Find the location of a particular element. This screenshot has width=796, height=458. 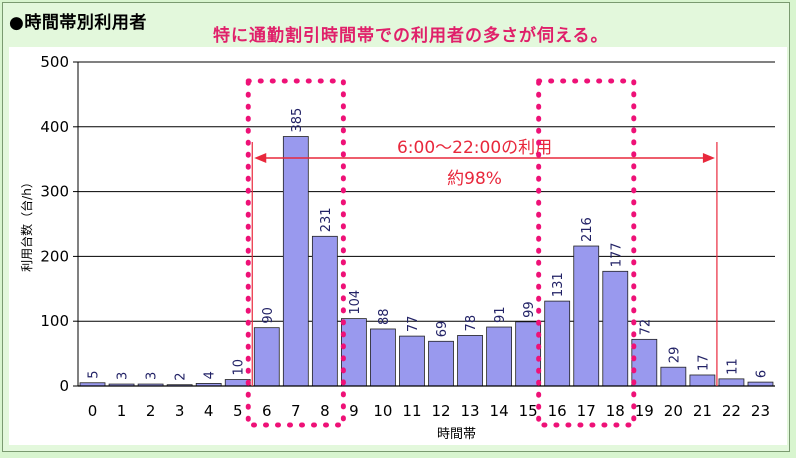

y-tick-label-500: 500 is located at coordinates (54, 62).